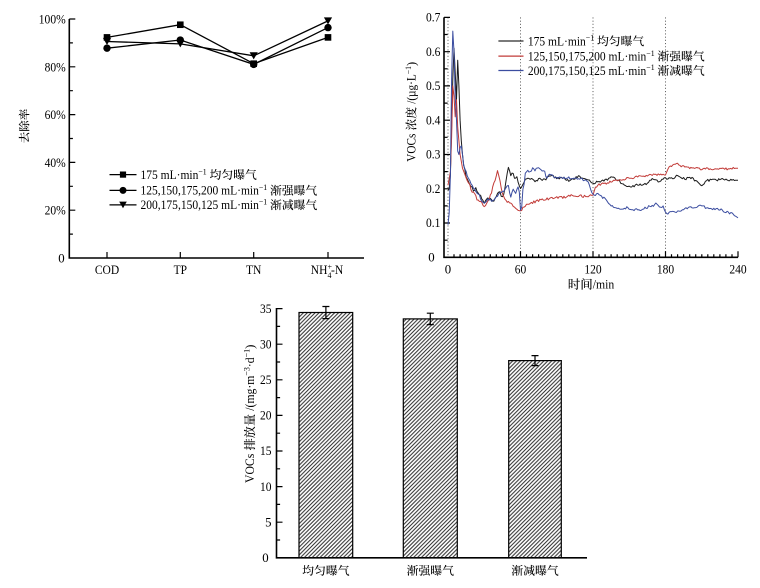 This screenshot has width=760, height=588. What do you see at coordinates (266, 309) in the screenshot?
I see `svg-text: 35` at bounding box center [266, 309].